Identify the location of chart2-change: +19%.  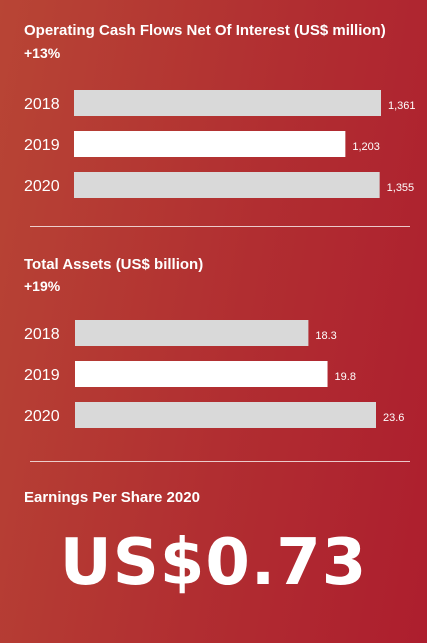
(42, 286).